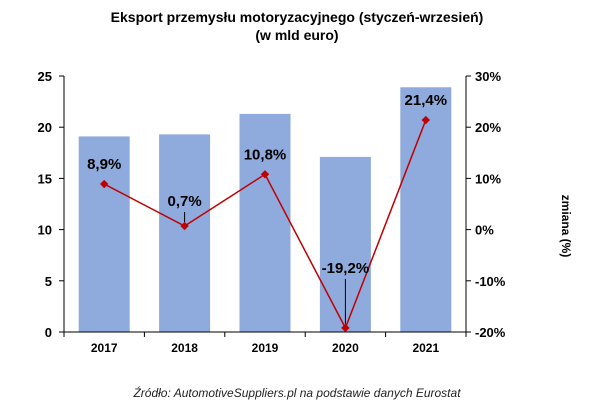 This screenshot has width=594, height=409. Describe the element at coordinates (425, 348) in the screenshot. I see `x-tick-label: 2021` at that location.